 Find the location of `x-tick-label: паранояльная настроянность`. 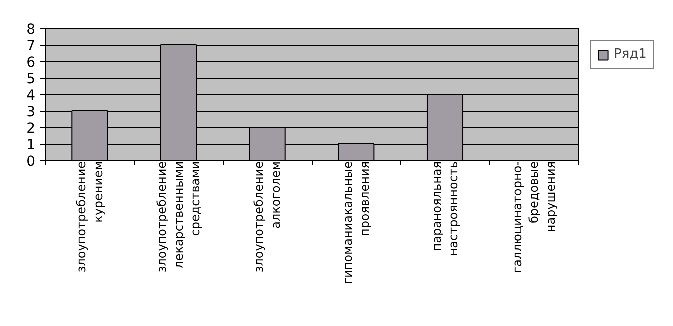

x-tick-label: паранояльная настроянность is located at coordinates (445, 208).